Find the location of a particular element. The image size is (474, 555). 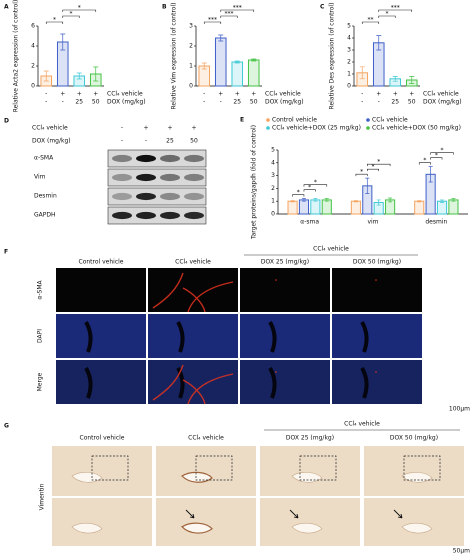

panel-label: B is located at coordinates (164, 7).